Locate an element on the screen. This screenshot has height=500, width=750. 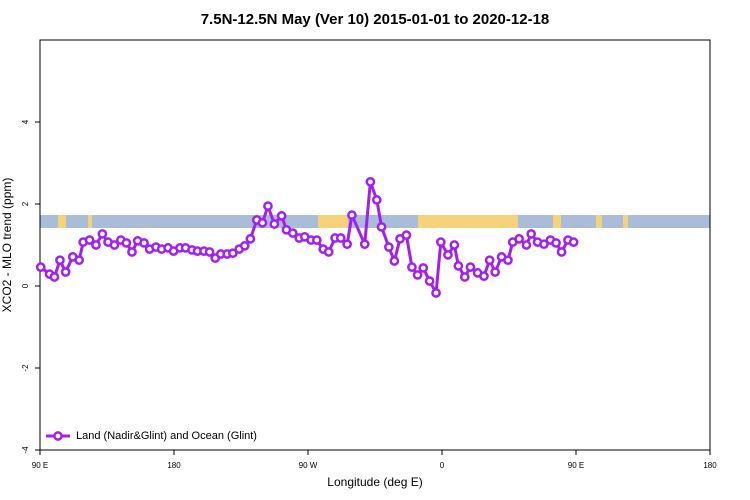
y-tick-label: -4 is located at coordinates (25, 450).